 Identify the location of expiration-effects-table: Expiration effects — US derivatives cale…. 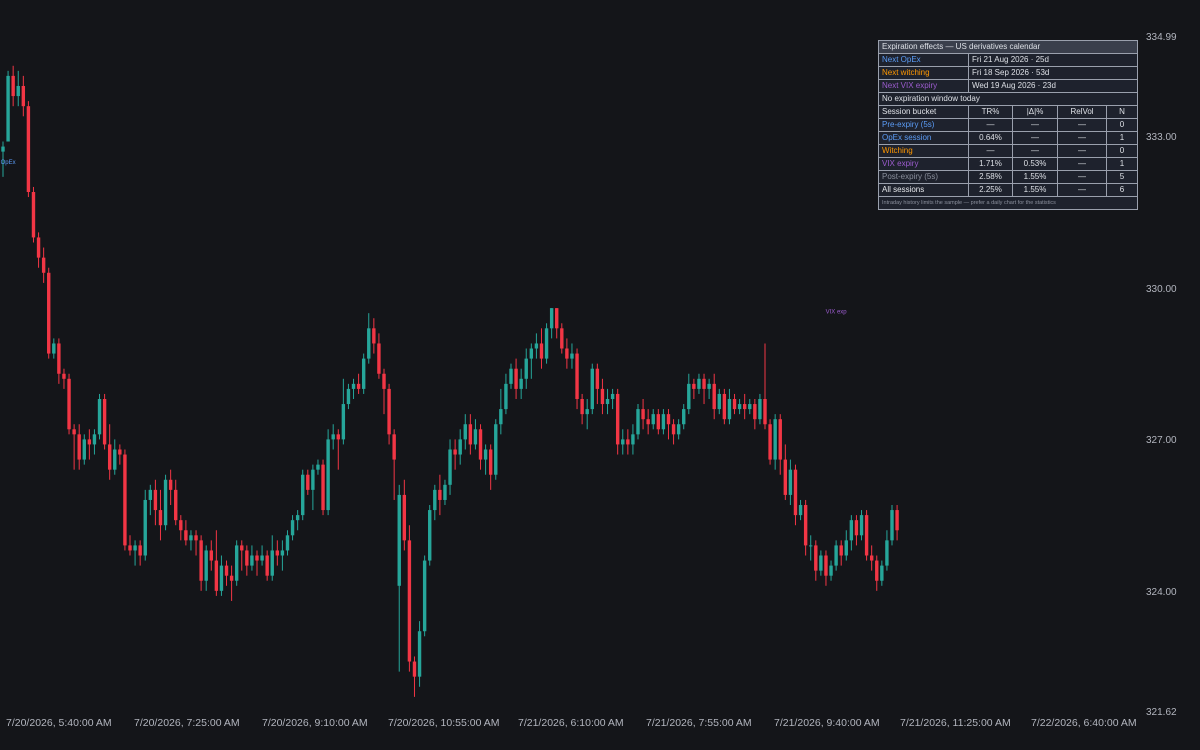
(1008, 125).